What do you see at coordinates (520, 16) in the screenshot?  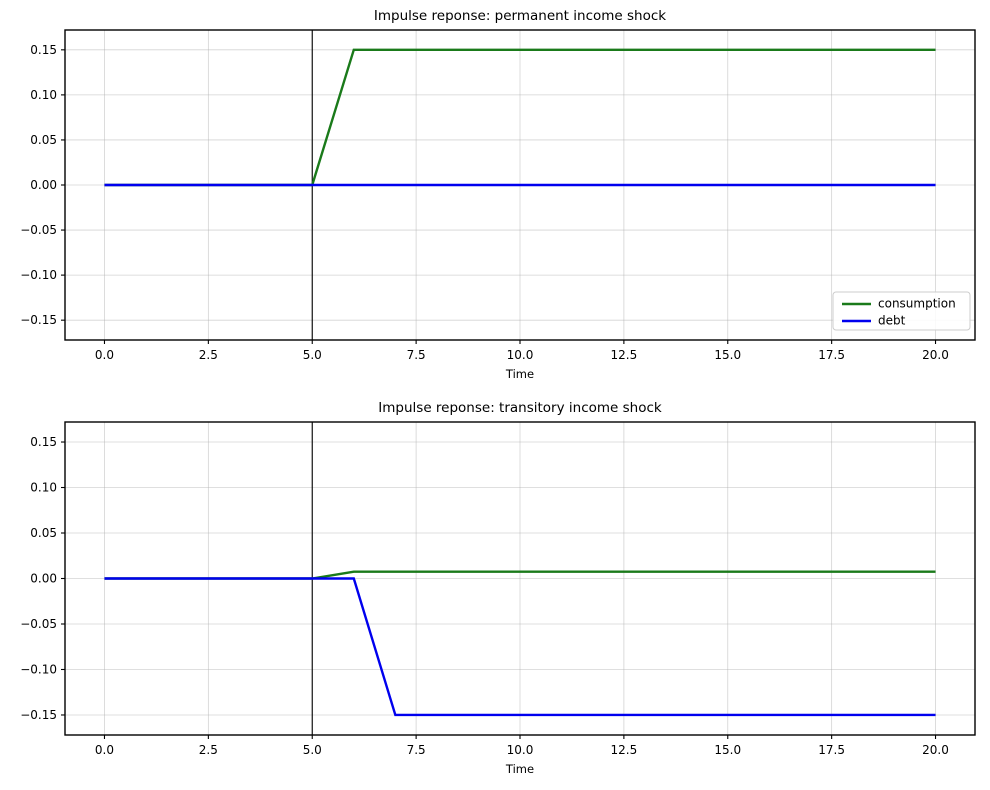 I see `plot-title: Impulse reponse: permanent income shock` at bounding box center [520, 16].